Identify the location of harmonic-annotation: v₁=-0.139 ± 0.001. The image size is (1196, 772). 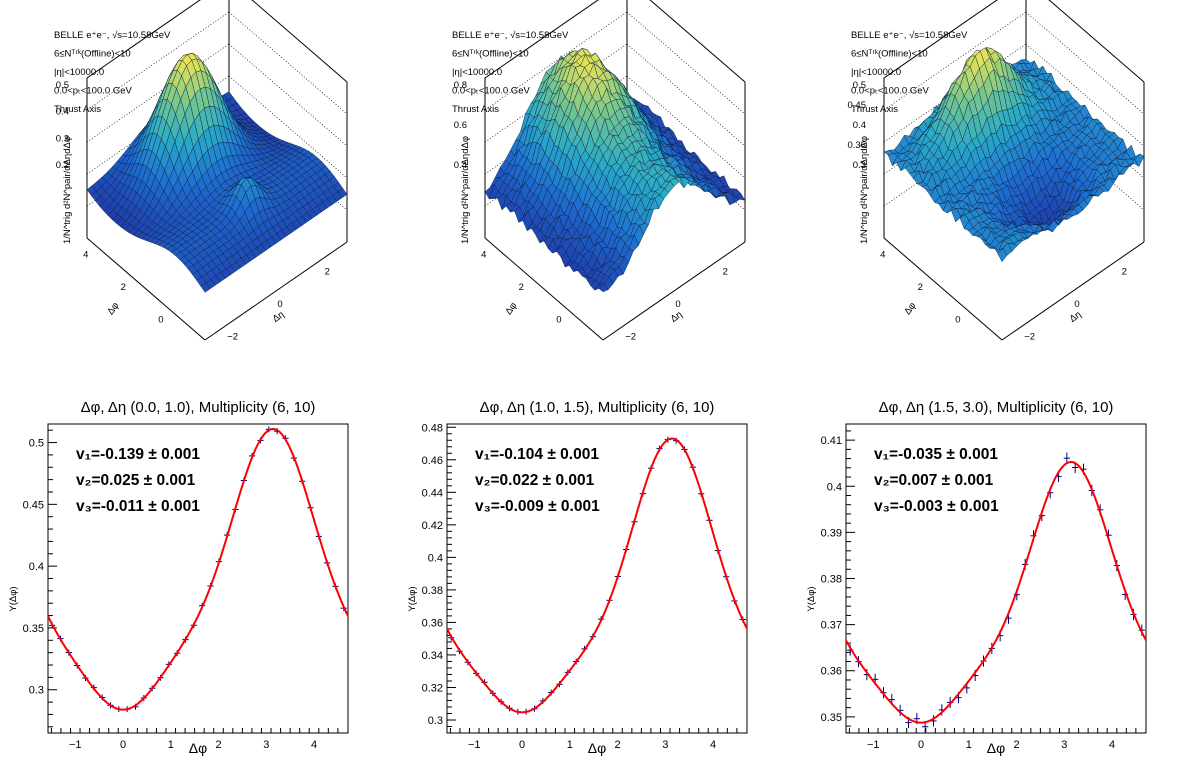
(138, 454).